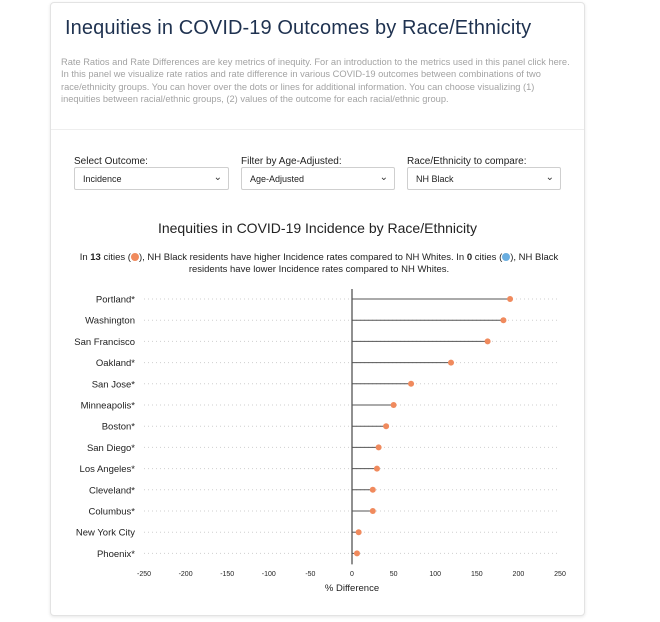 The width and height of the screenshot is (660, 622). Describe the element at coordinates (506, 257) in the screenshot. I see `lower-dot-icon` at that location.